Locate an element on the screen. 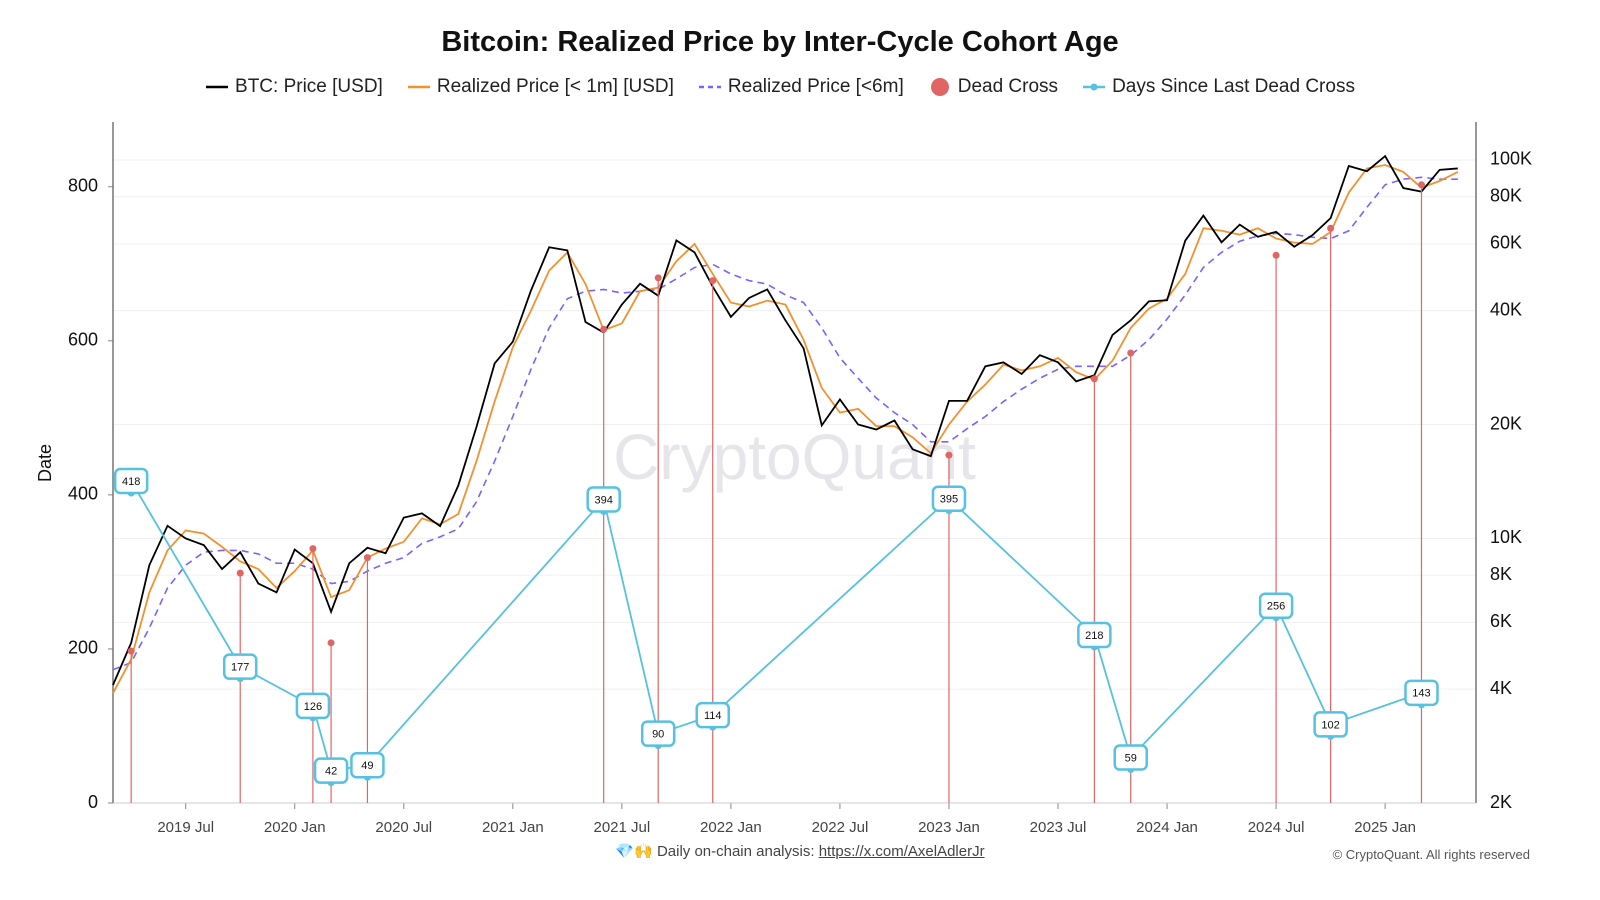 The height and width of the screenshot is (900, 1600). y2-tick-label: 6K is located at coordinates (1501, 621).